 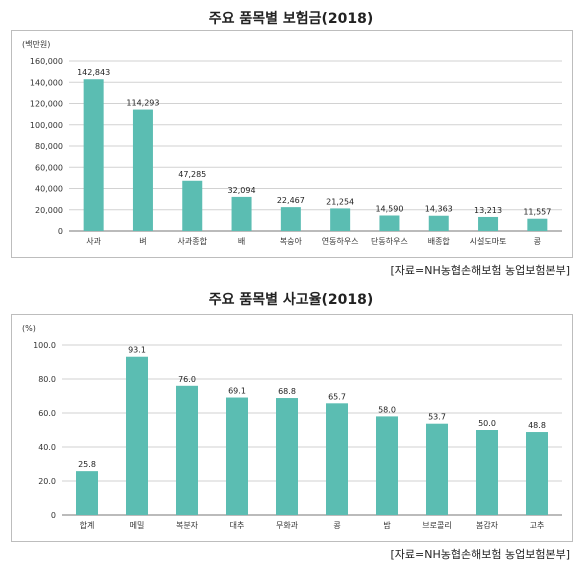 I want to click on chart1-x-tick-label: 벼, so click(x=142, y=241).